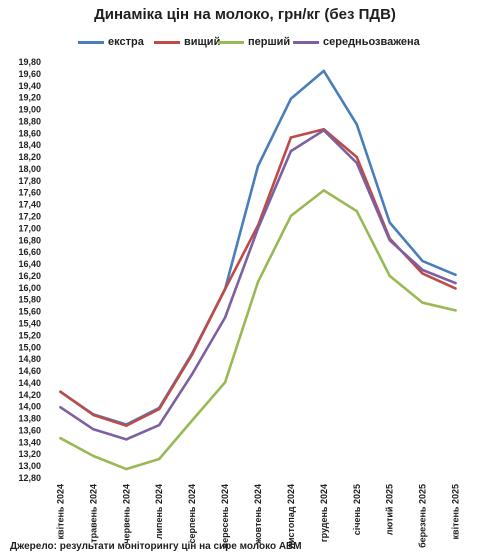 Image resolution: width=490 pixels, height=557 pixels. Describe the element at coordinates (357, 509) in the screenshot. I see `x-tick-label: січень 2025` at that location.